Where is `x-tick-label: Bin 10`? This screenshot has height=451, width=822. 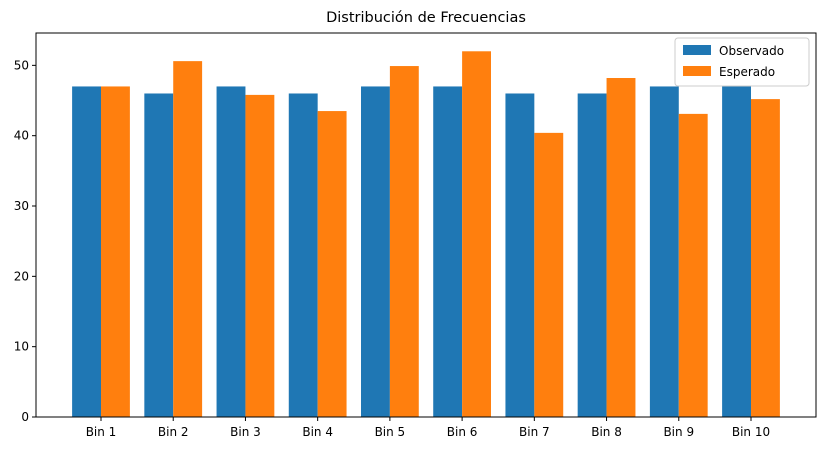
x-tick-label: Bin 10 is located at coordinates (751, 432).